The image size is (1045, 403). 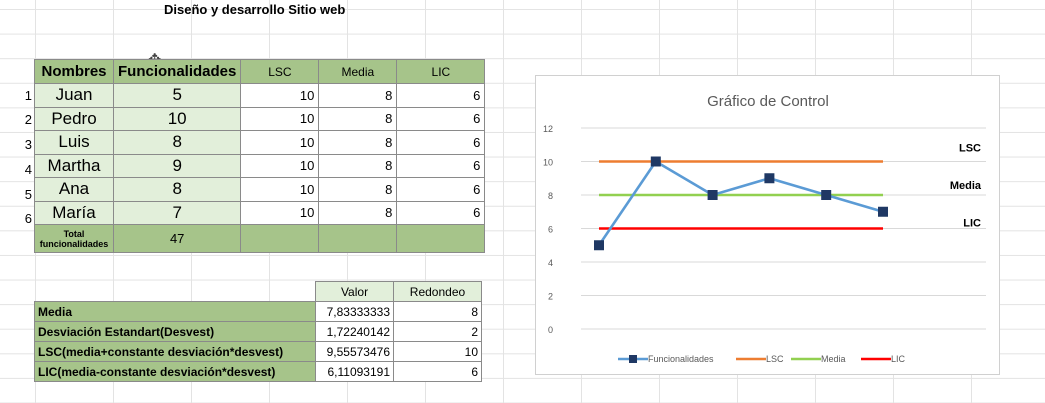 I want to click on y-tick-label: 8, so click(x=550, y=196).